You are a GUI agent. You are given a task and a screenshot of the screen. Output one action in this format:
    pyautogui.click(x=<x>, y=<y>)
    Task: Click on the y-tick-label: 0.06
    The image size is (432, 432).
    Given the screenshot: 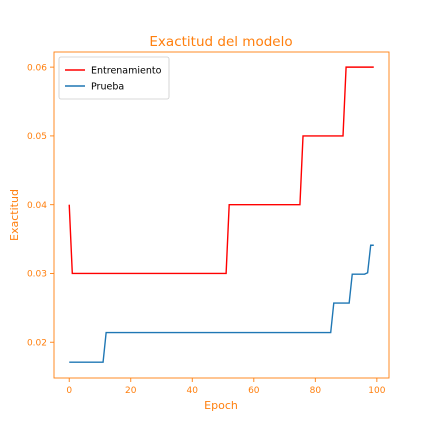 What is the action you would take?
    pyautogui.click(x=37, y=68)
    